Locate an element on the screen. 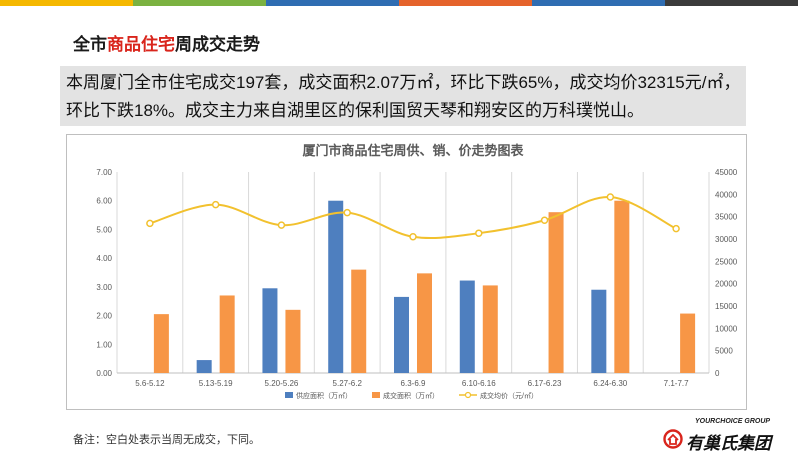 The height and width of the screenshot is (460, 798). x-tick-label: 5.20-5.26 is located at coordinates (282, 383).